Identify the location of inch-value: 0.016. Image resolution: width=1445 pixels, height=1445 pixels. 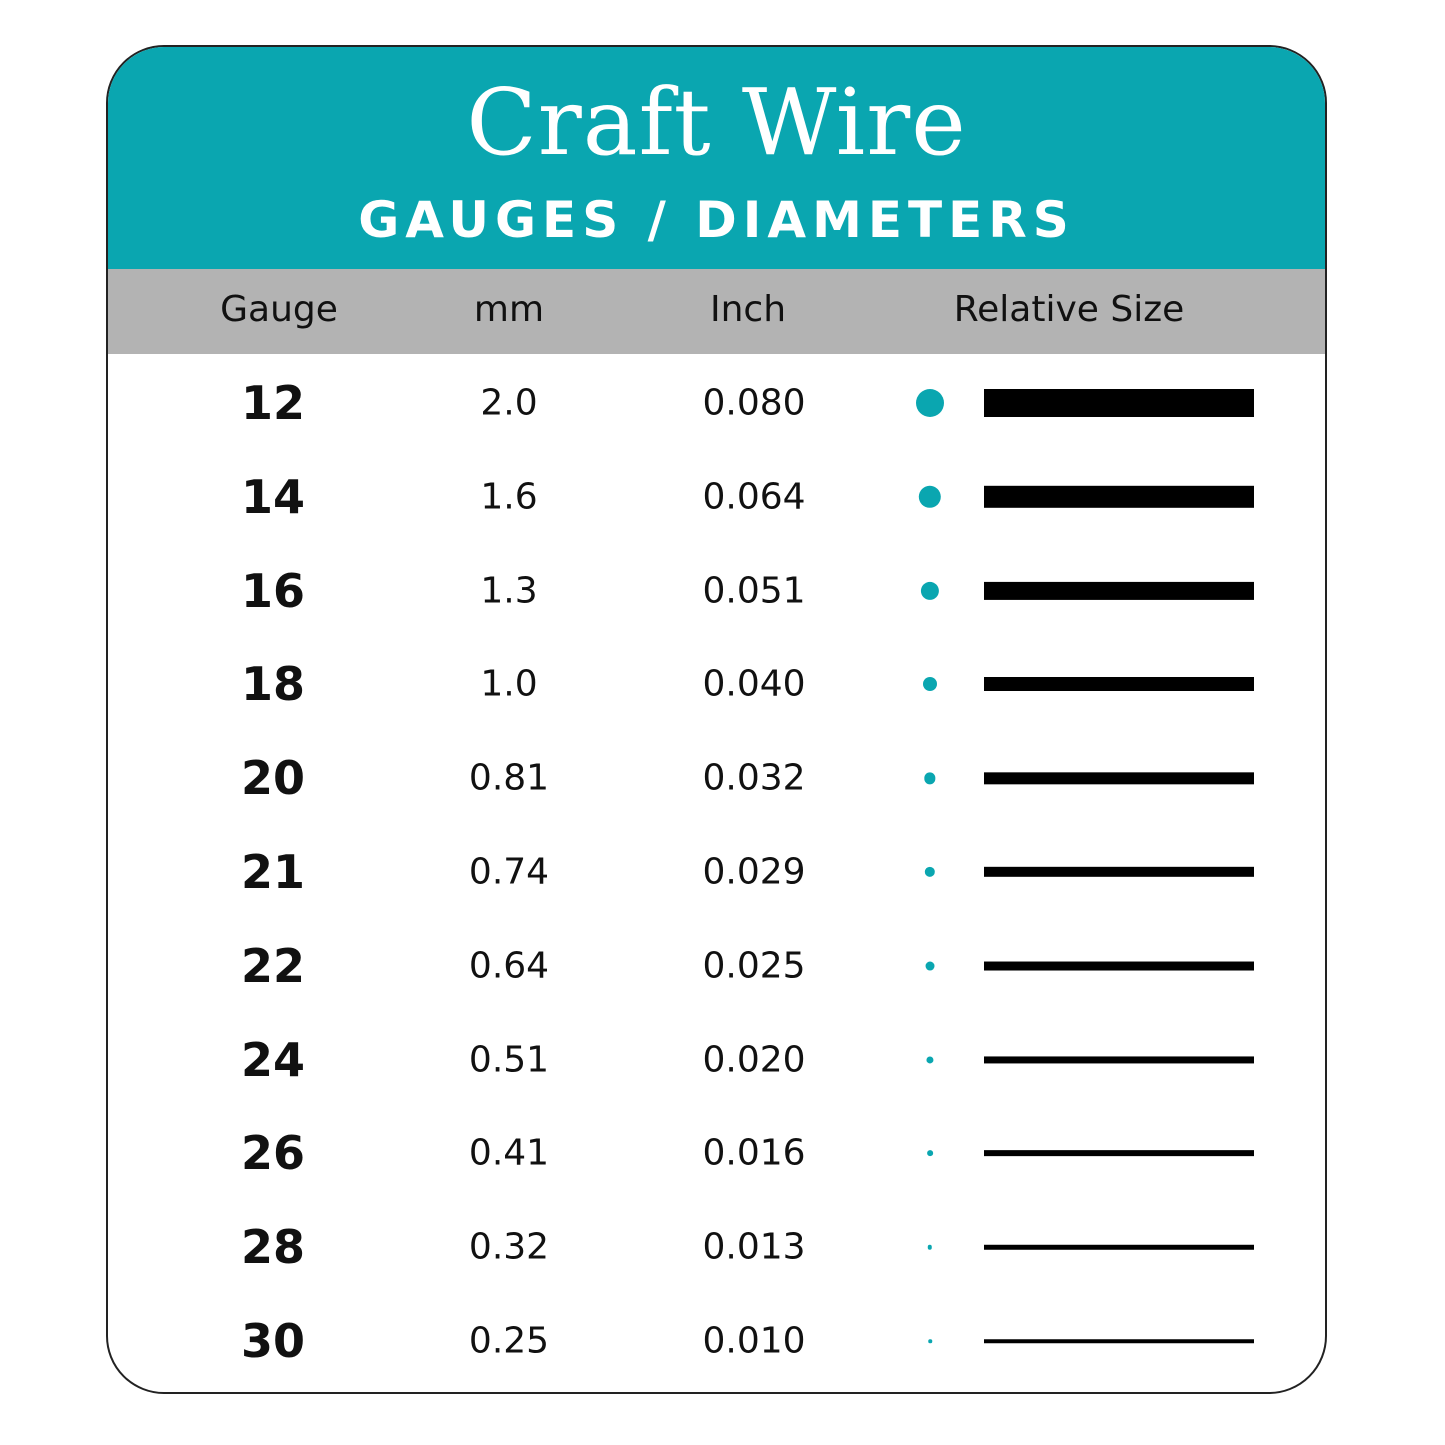
(754, 1153).